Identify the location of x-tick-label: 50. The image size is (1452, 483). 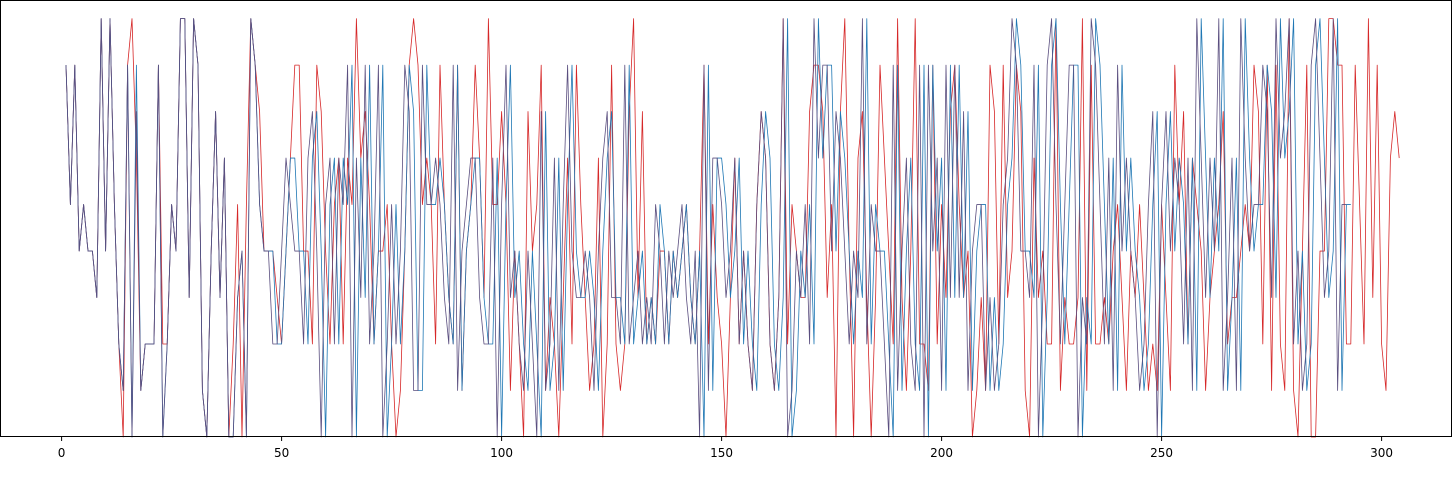
(281, 453).